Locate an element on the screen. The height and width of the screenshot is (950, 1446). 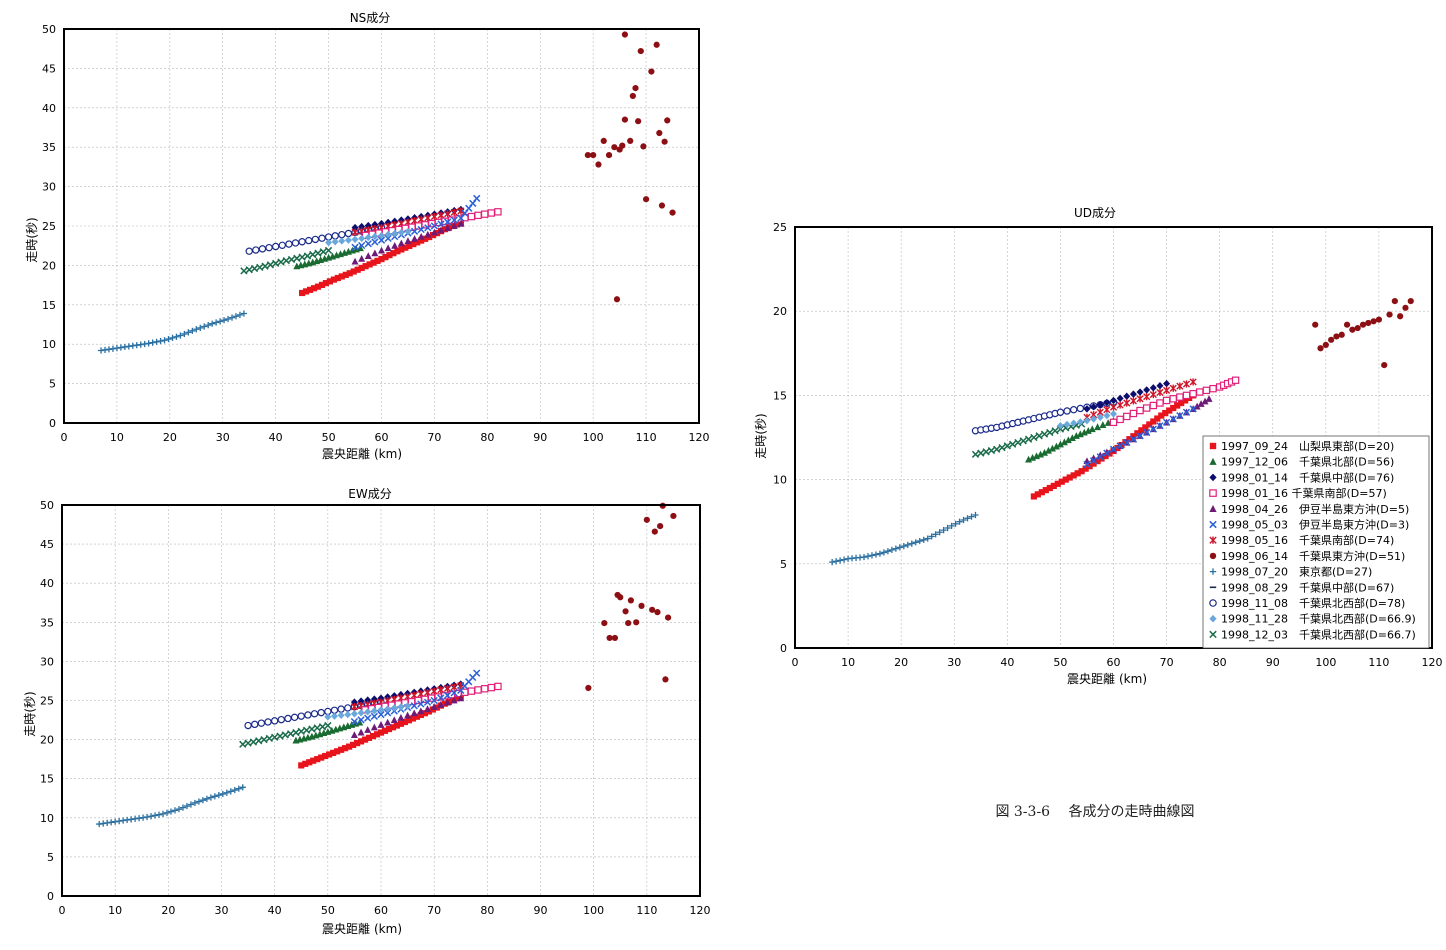
x-tick-label: 50 is located at coordinates (329, 437).